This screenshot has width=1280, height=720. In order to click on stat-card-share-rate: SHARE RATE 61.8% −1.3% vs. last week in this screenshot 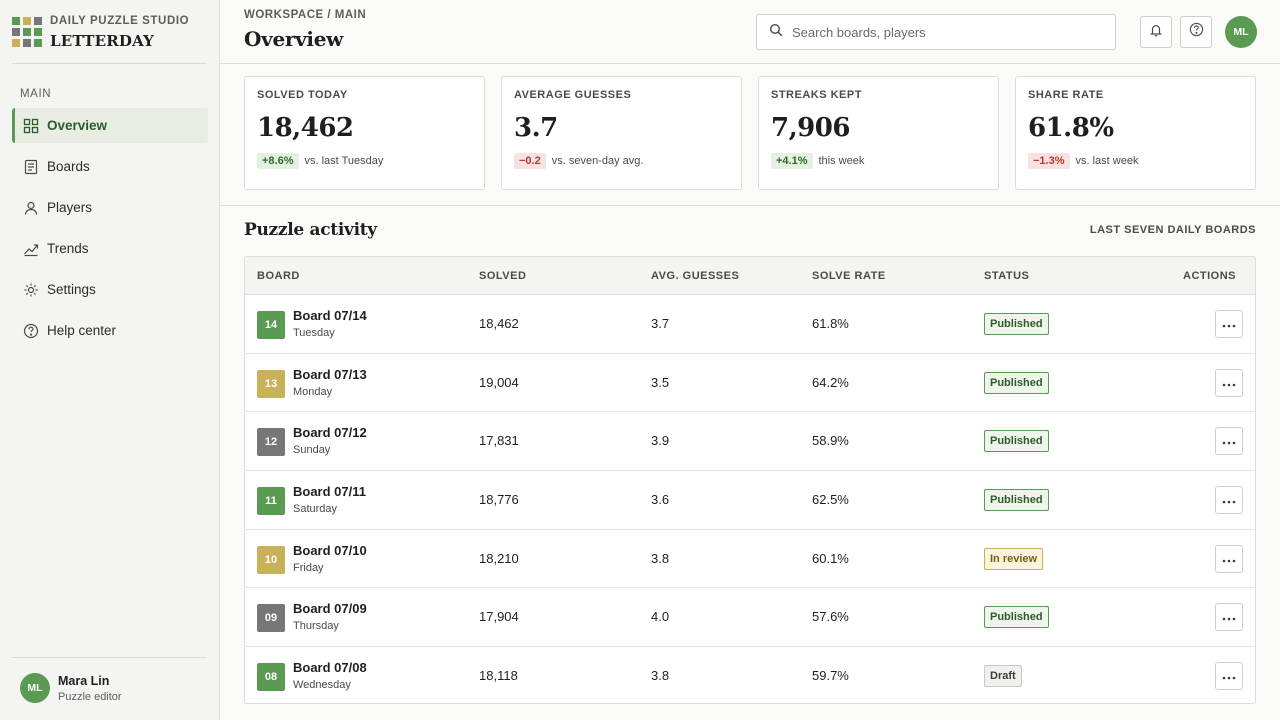, I will do `click(1135, 133)`.